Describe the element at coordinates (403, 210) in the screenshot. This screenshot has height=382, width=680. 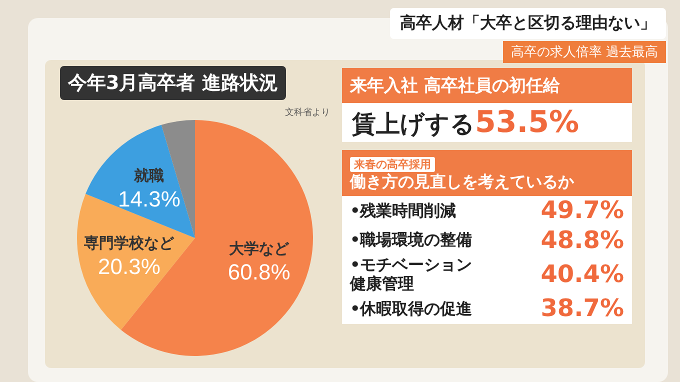
I see `text: •残業時間削減` at that location.